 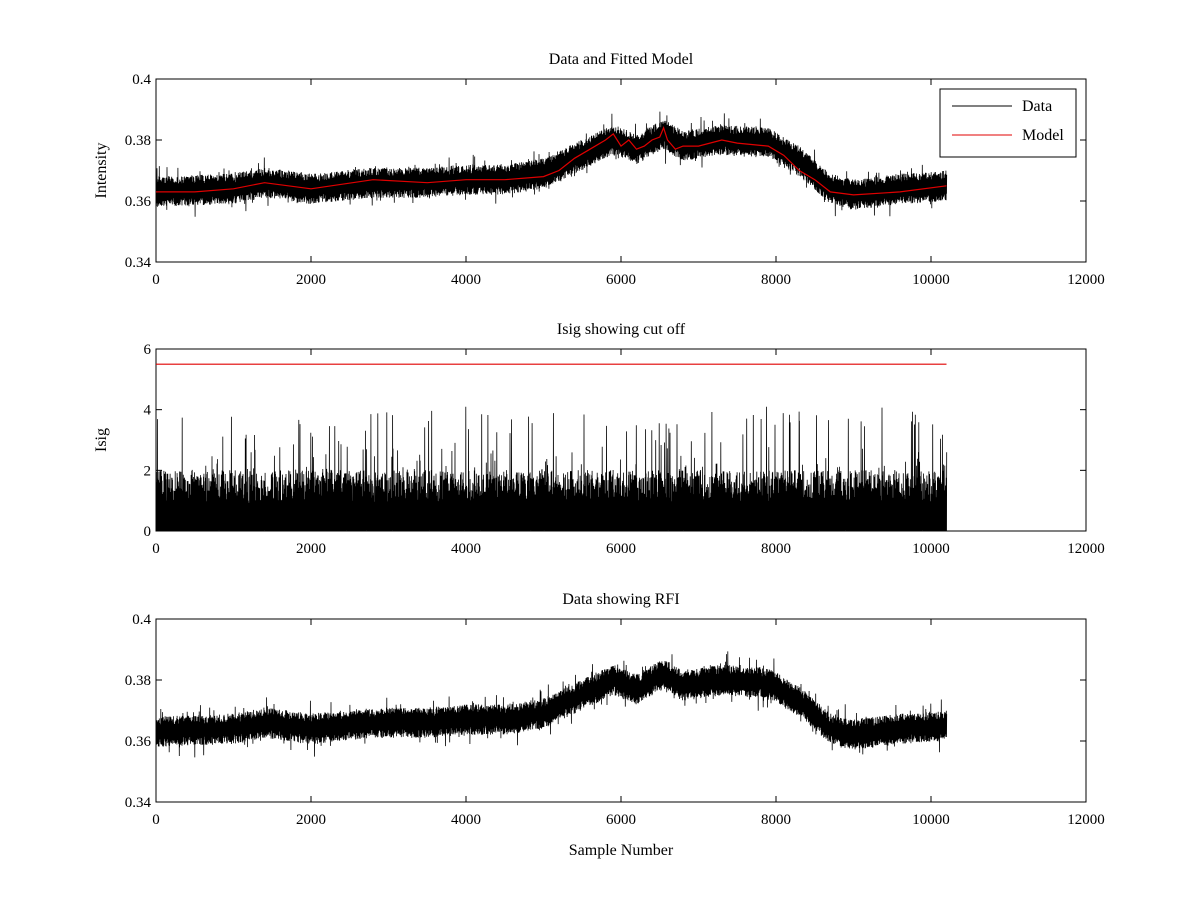 I want to click on legend-box, so click(x=1008, y=123).